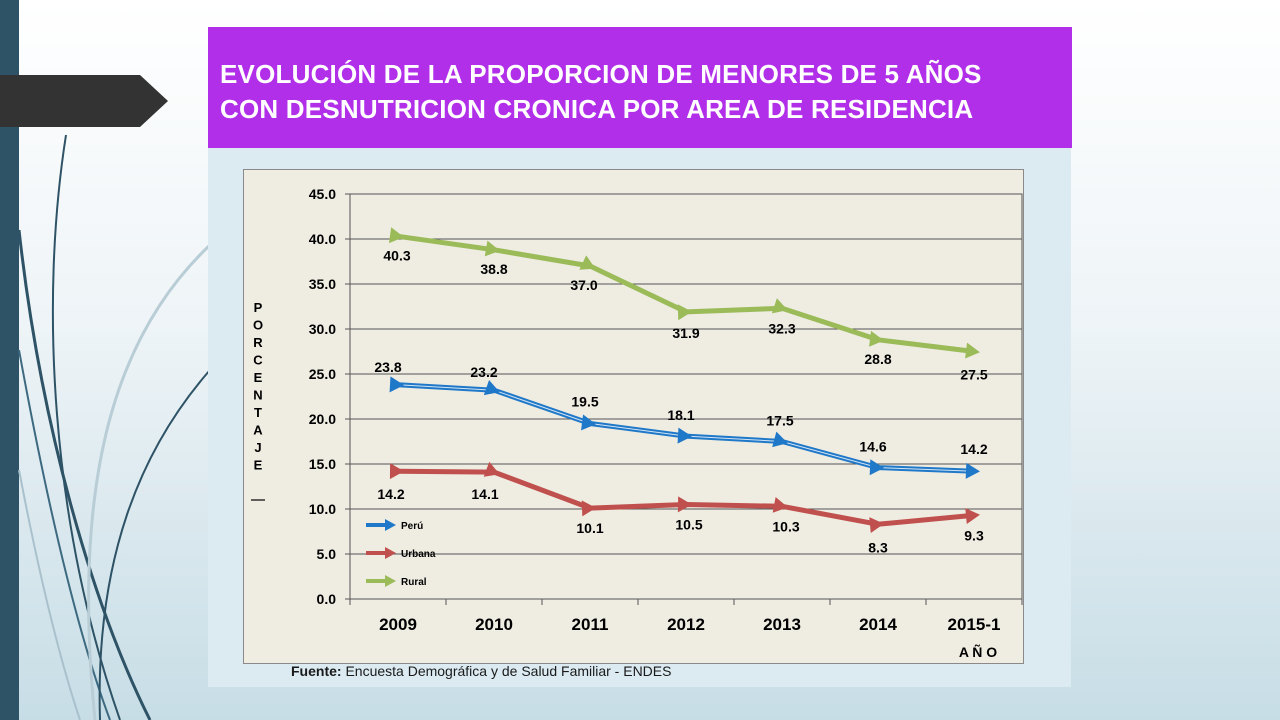 Image resolution: width=1280 pixels, height=720 pixels. Describe the element at coordinates (322, 374) in the screenshot. I see `y-tick-label: 25.0` at that location.